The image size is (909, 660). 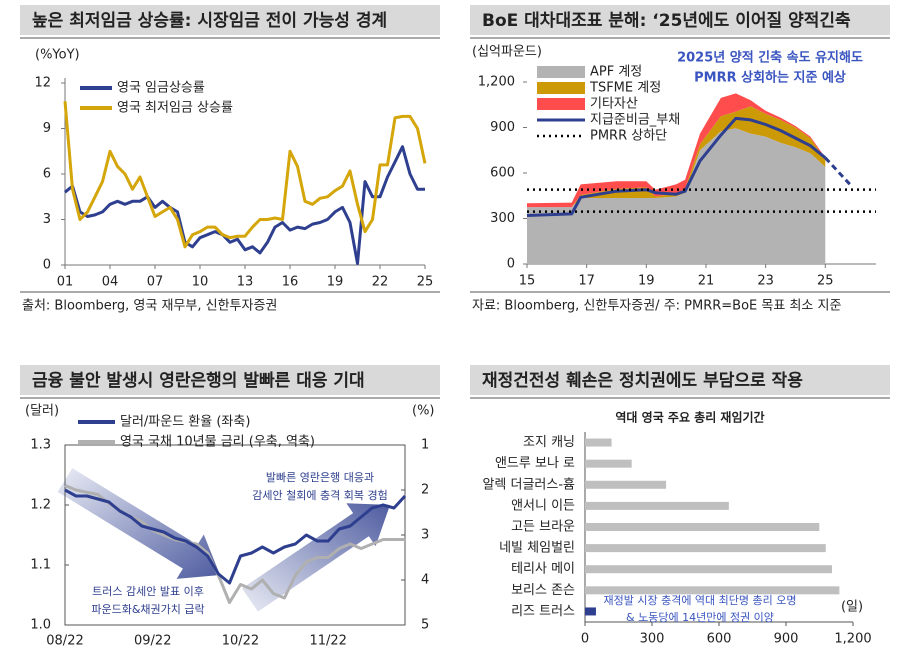 I want to click on x-tick-label: 1,200, so click(x=852, y=639).